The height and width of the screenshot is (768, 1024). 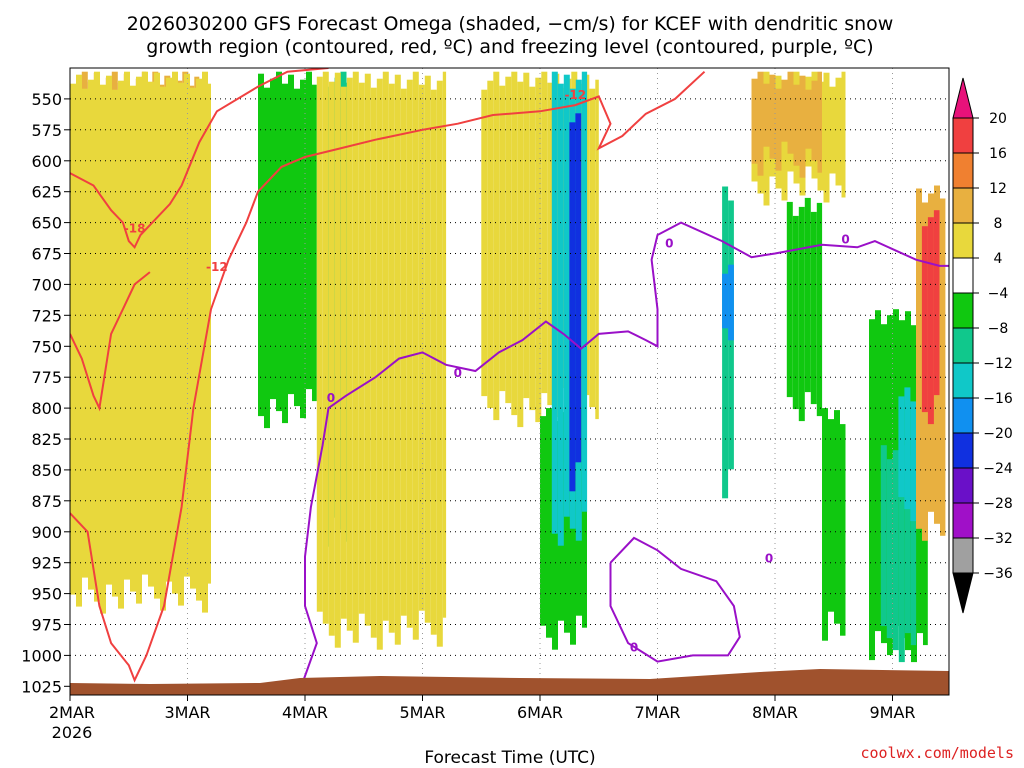 I want to click on y-tick-label: 1000, so click(x=41, y=655).